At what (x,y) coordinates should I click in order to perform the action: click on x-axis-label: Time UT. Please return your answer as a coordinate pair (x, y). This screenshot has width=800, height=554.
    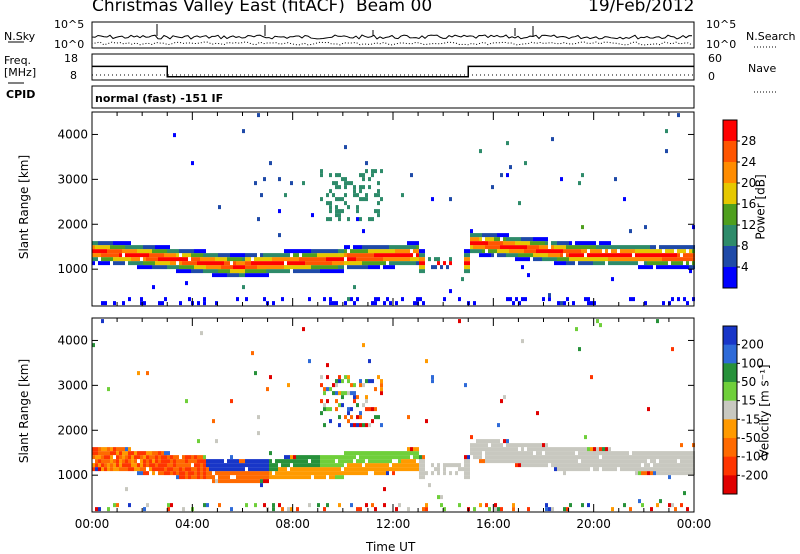
    Looking at the image, I should click on (391, 547).